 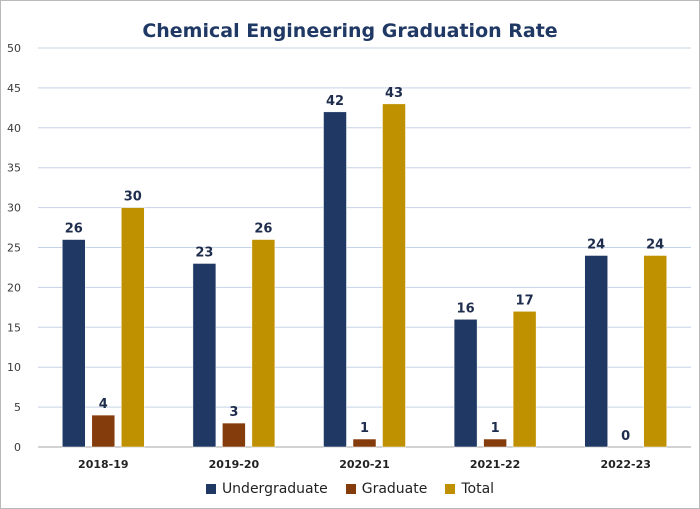 What do you see at coordinates (14, 48) in the screenshot?
I see `y-tick-label: 50` at bounding box center [14, 48].